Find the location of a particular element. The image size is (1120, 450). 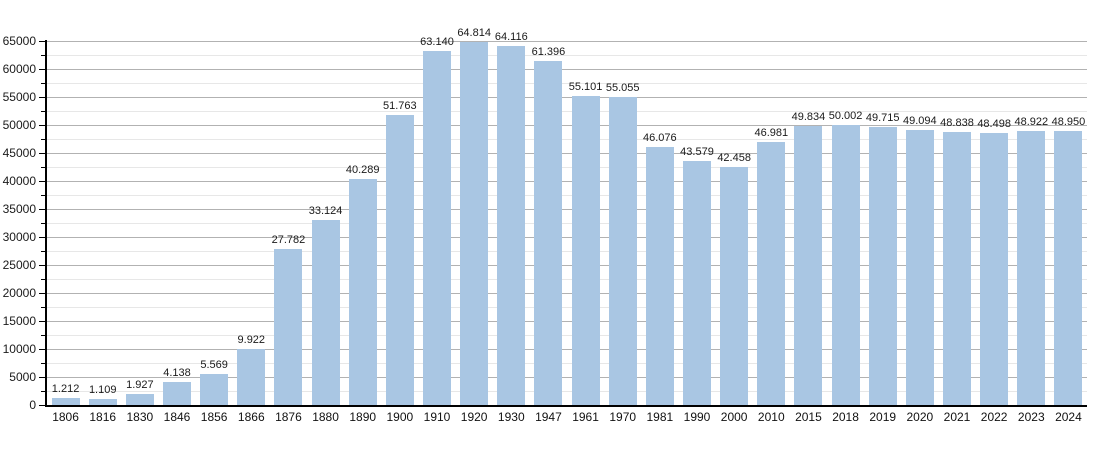

x-tick-label: 1830 is located at coordinates (140, 417).